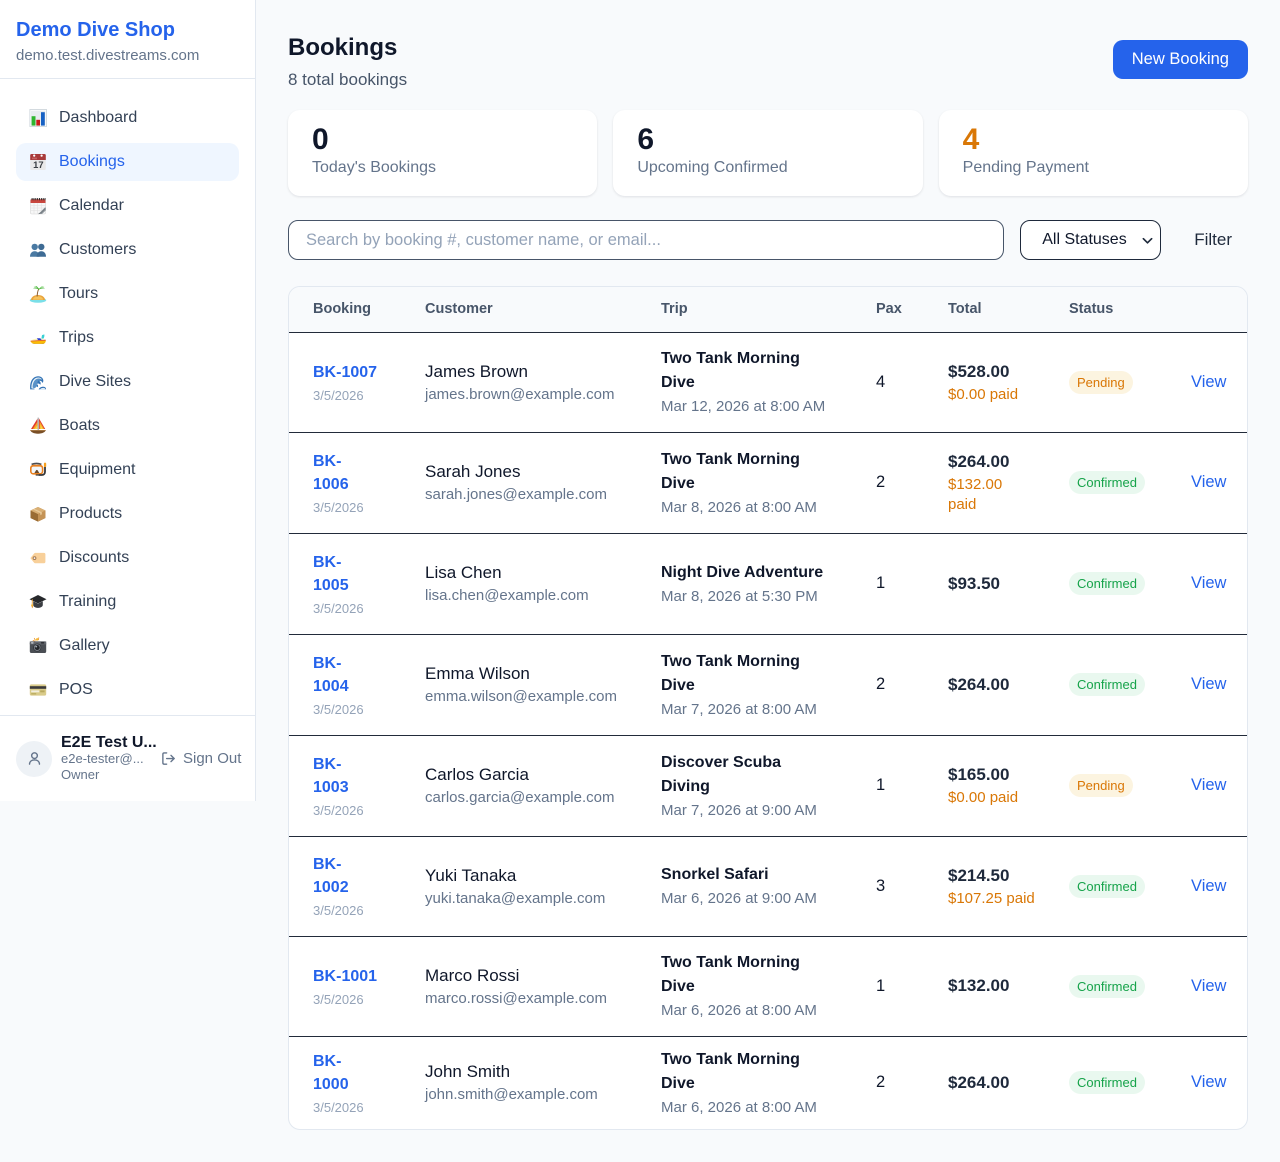 This screenshot has height=1162, width=1280. Describe the element at coordinates (38, 164) in the screenshot. I see `svg-text: 17` at that location.